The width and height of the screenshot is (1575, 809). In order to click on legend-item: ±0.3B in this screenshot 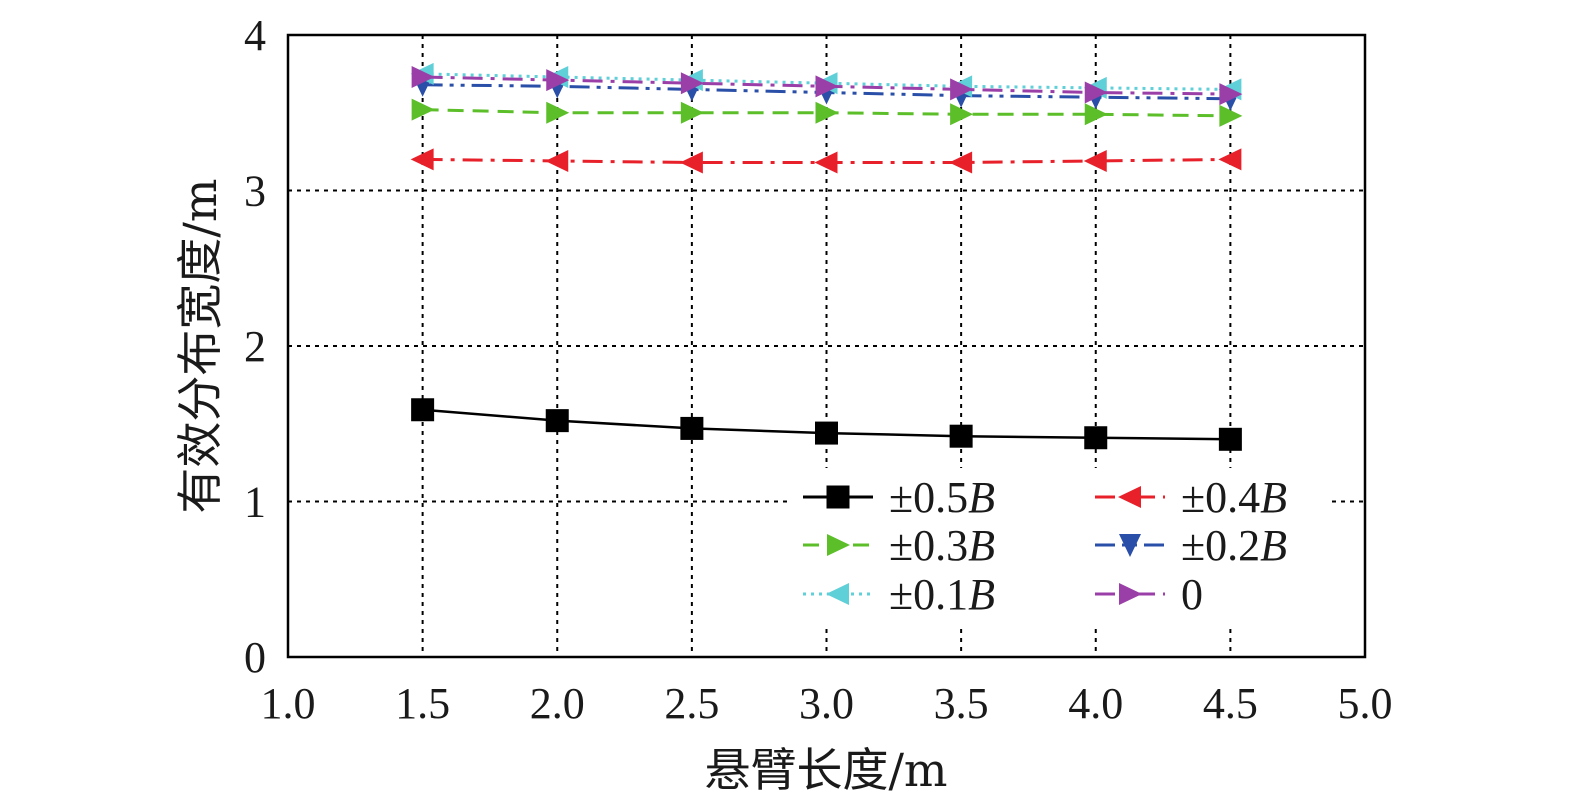, I will do `click(899, 545)`.